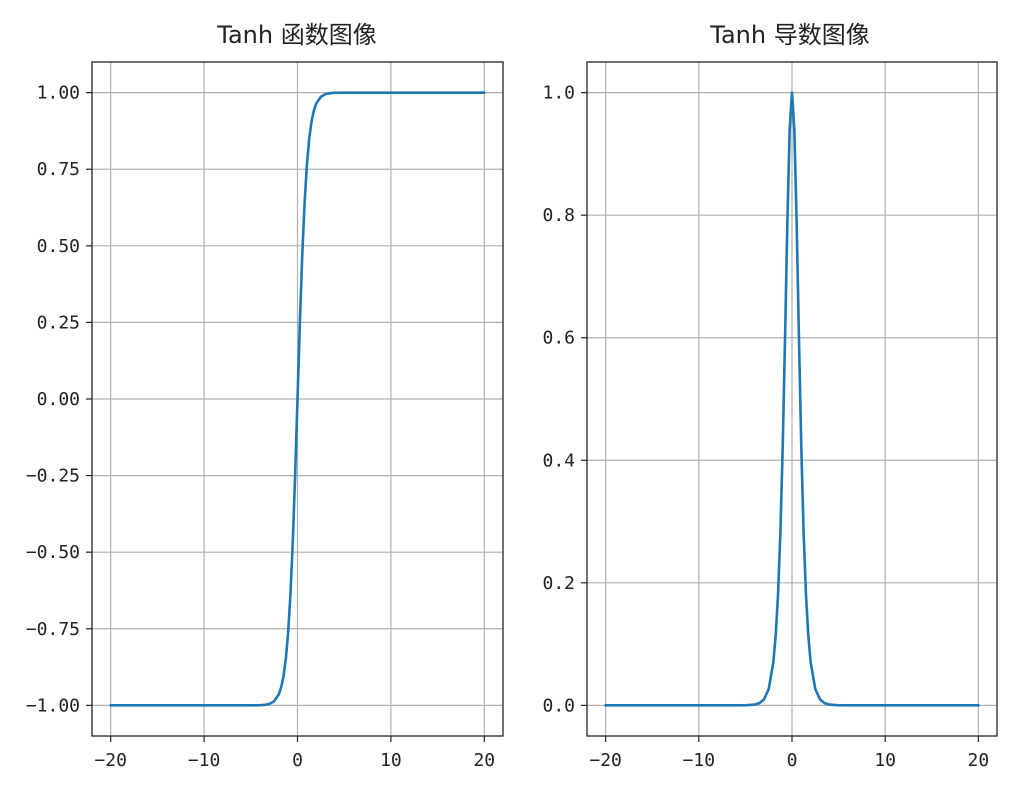 This screenshot has width=1024, height=799. Describe the element at coordinates (296, 35) in the screenshot. I see `chart-title: Tanh 函数图像` at that location.